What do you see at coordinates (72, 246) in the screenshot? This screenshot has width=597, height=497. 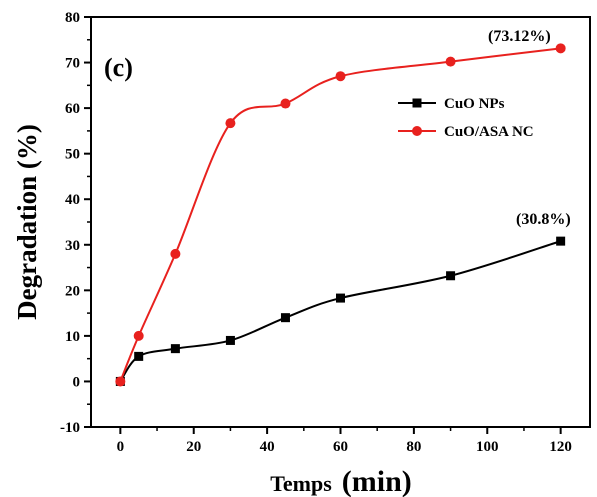 I see `y-tick-label: 30` at bounding box center [72, 246].